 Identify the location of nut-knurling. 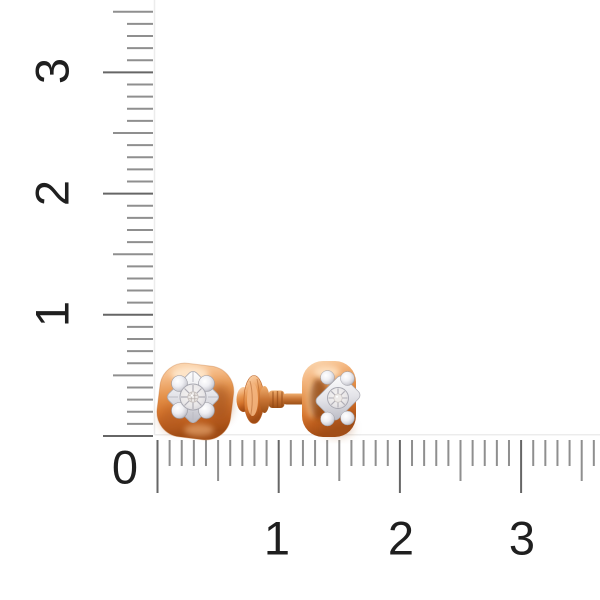
(254, 399).